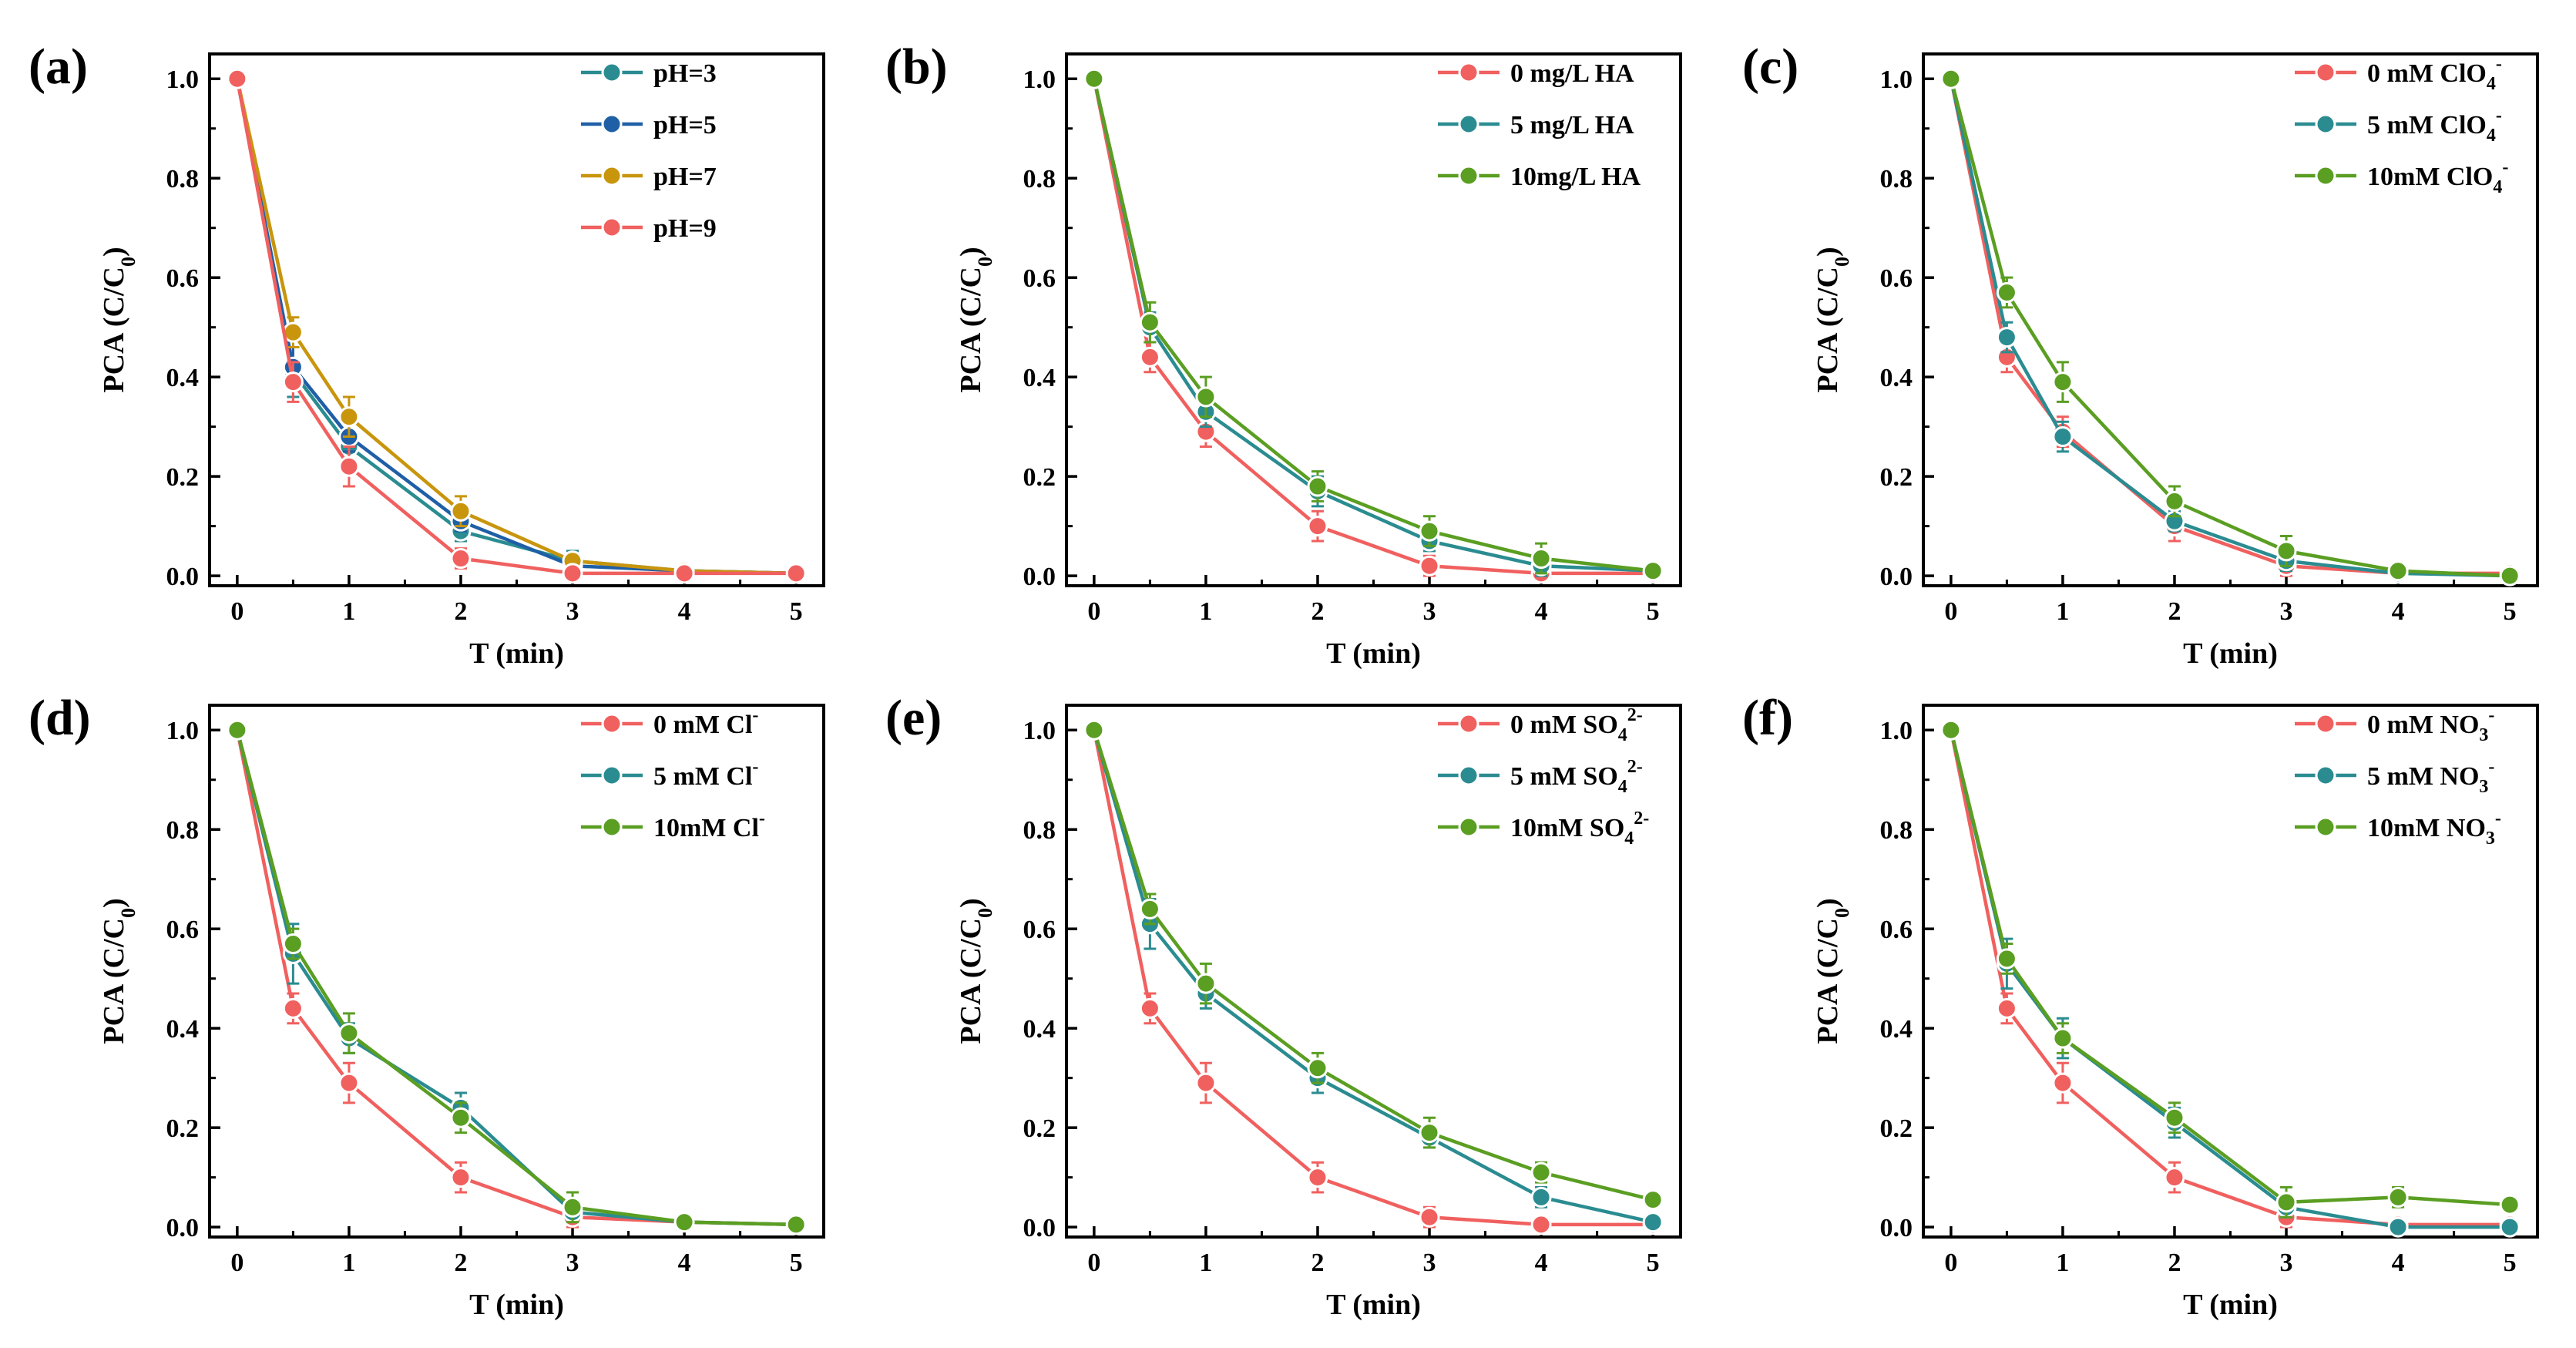 The width and height of the screenshot is (2576, 1348). I want to click on legend: 0 mM SO42- 5 mM SO42- 10mM SO42-, so click(1543, 777).